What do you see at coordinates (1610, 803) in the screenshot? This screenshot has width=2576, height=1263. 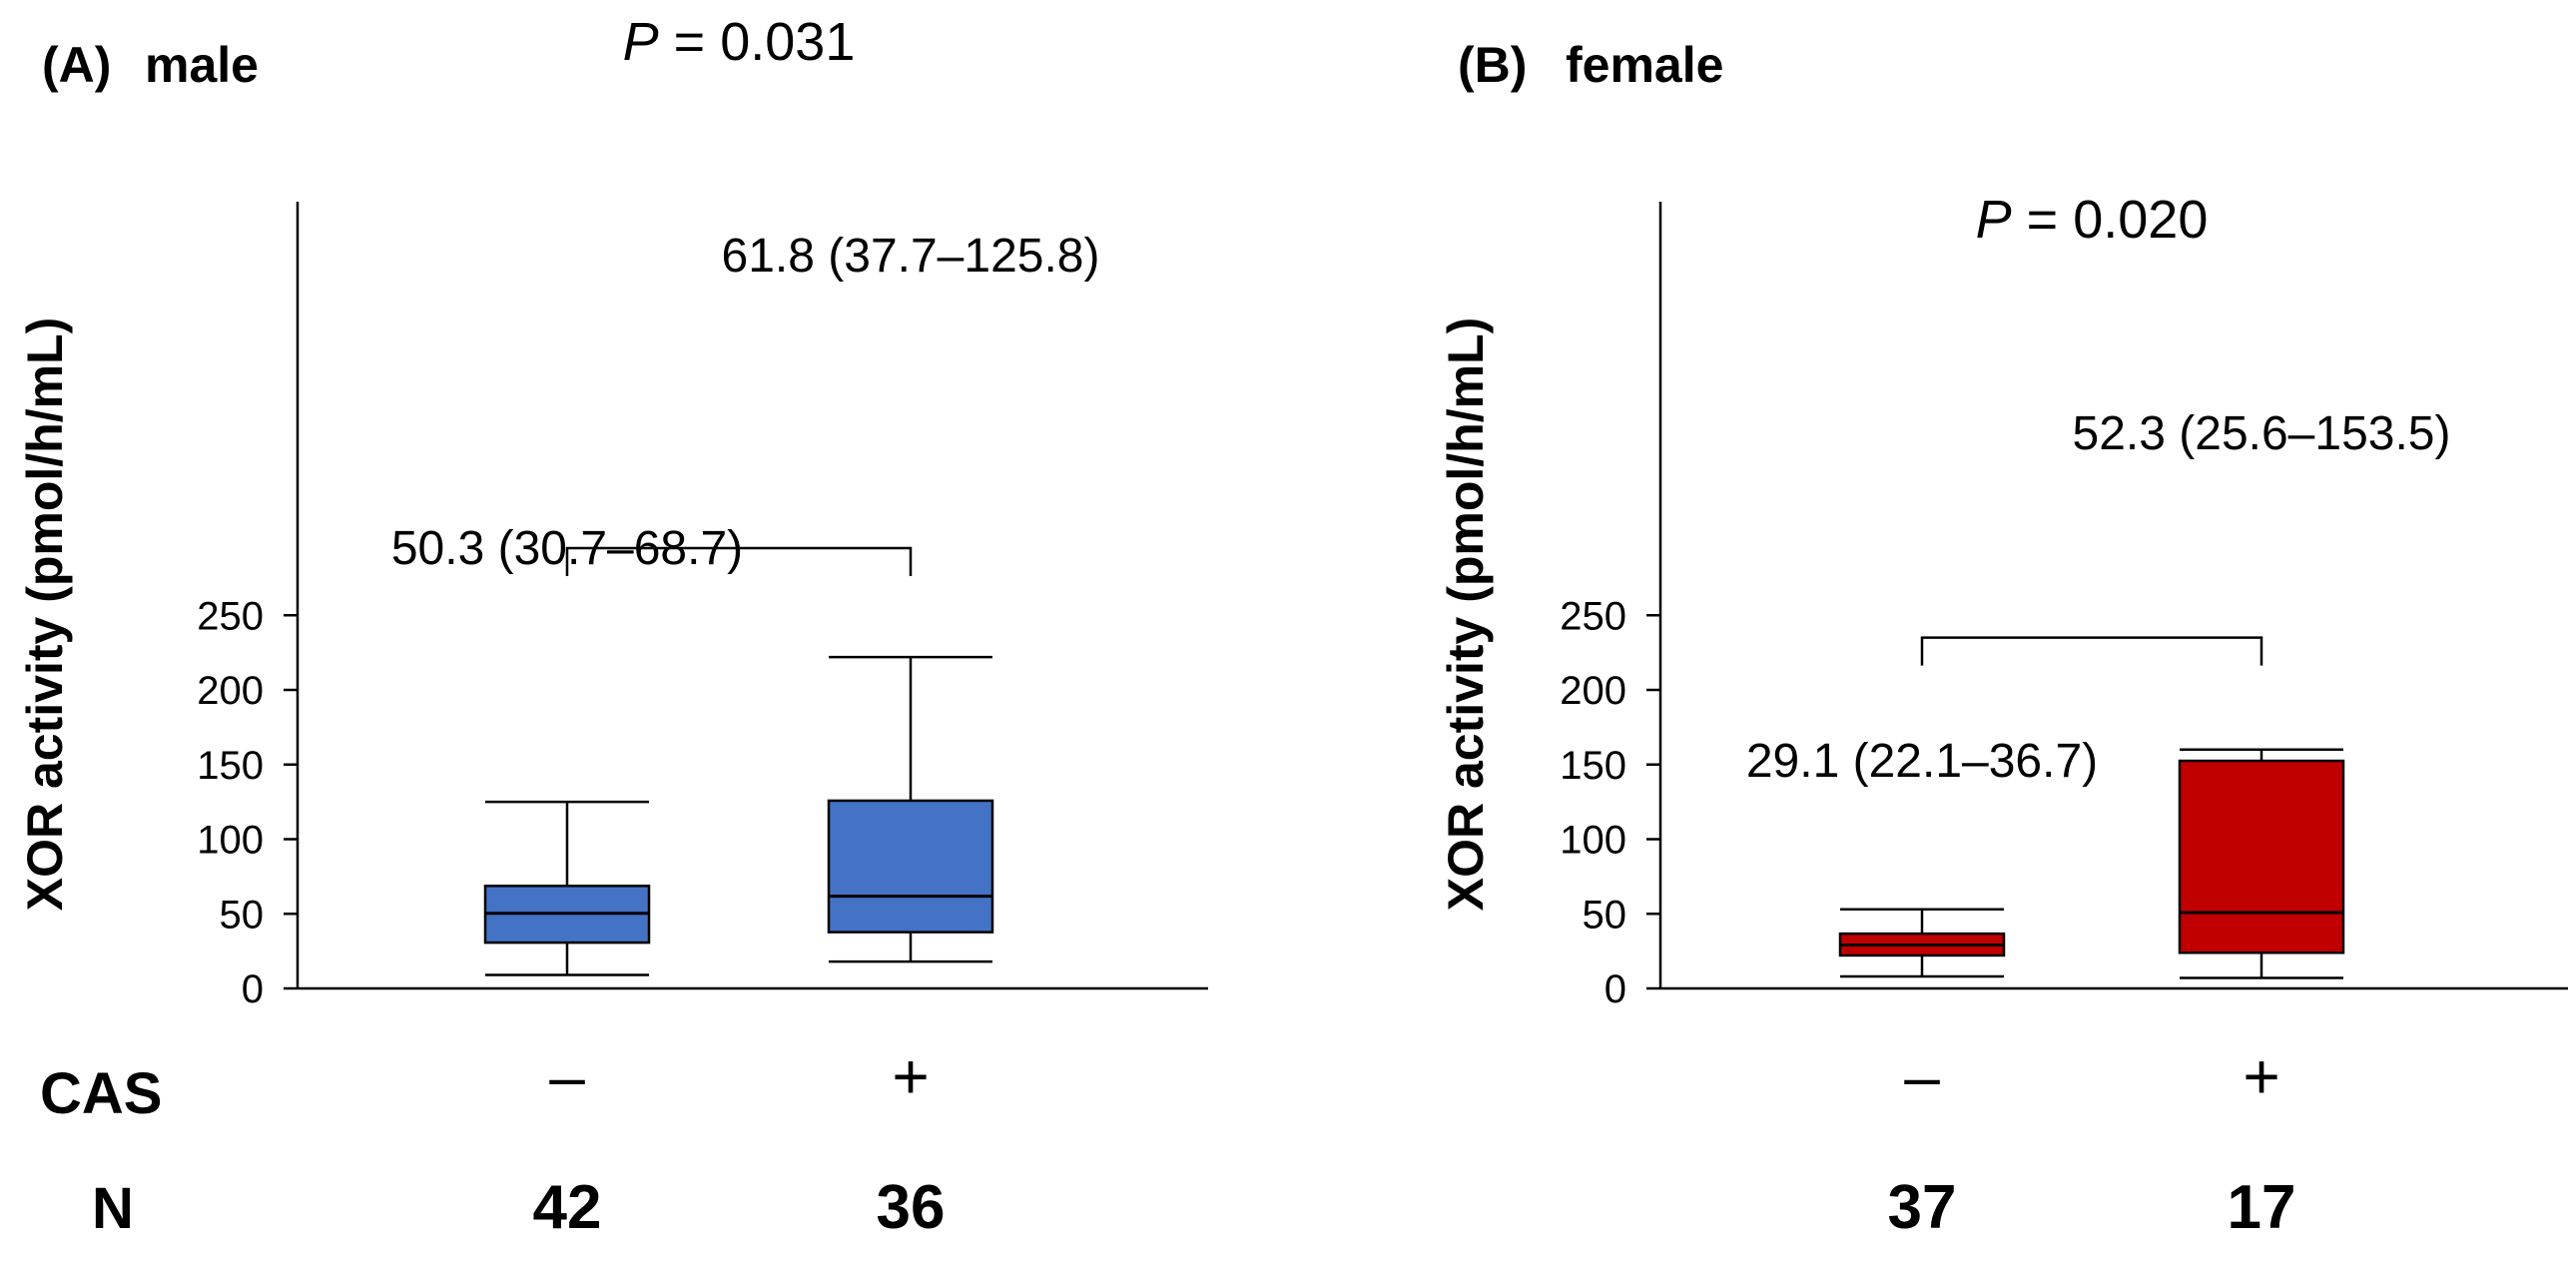 I see `panel-b-ticks: 0 50 100 150 200 250` at bounding box center [1610, 803].